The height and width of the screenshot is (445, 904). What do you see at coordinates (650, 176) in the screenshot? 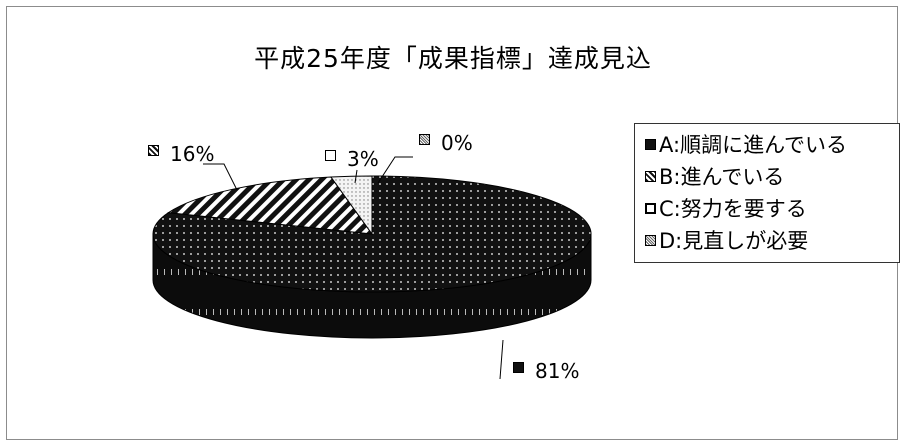
I see `legend-swatch-b` at bounding box center [650, 176].